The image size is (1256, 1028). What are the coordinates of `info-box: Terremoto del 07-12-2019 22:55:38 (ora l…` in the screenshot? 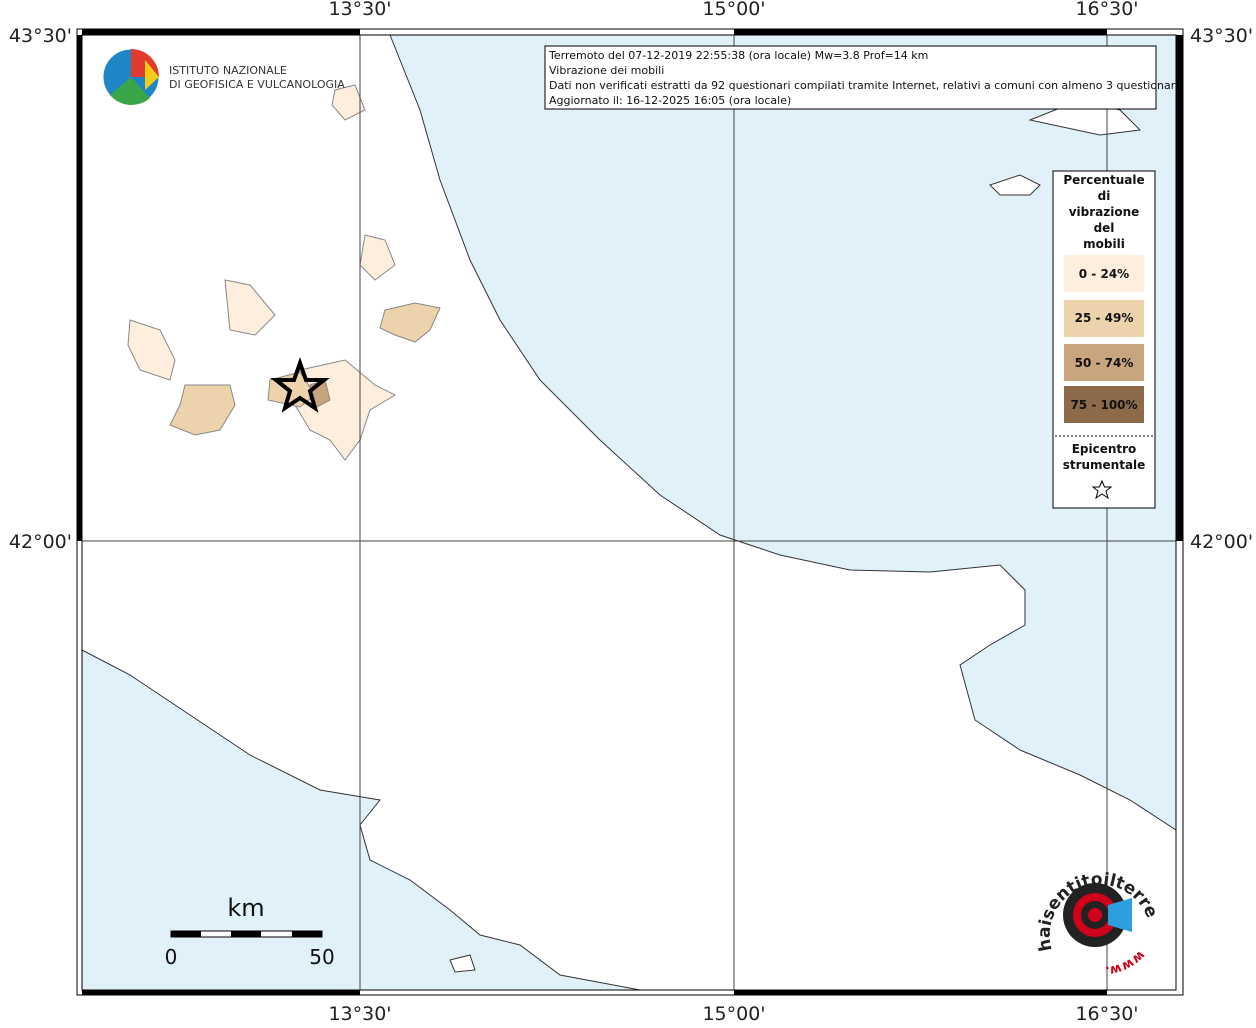 It's located at (863, 77).